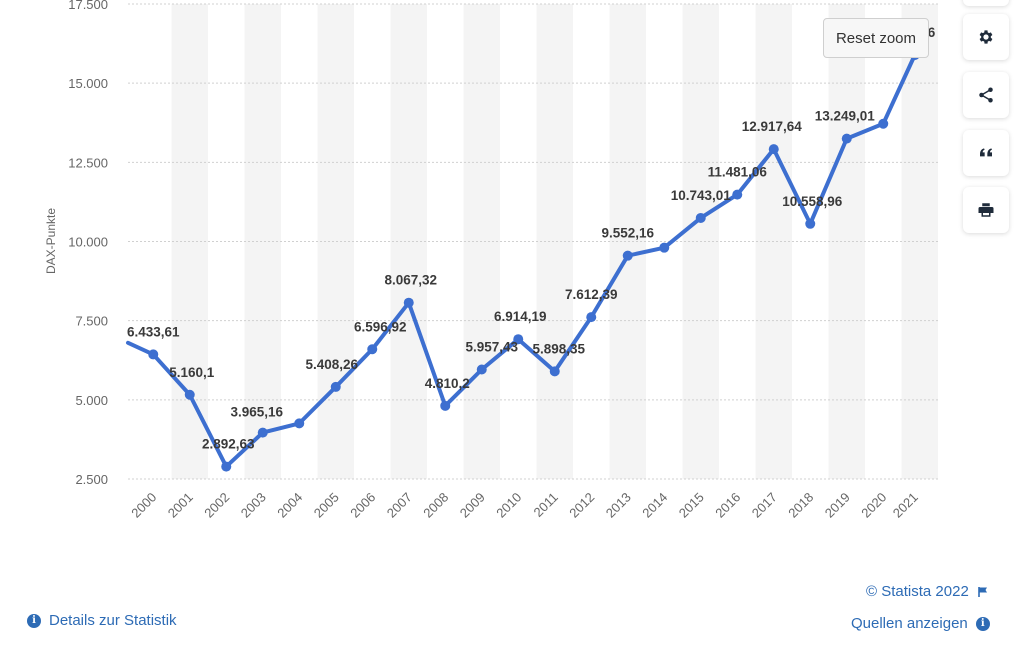 This screenshot has height=656, width=1024. I want to click on toolbar-top-button, so click(986, 3).